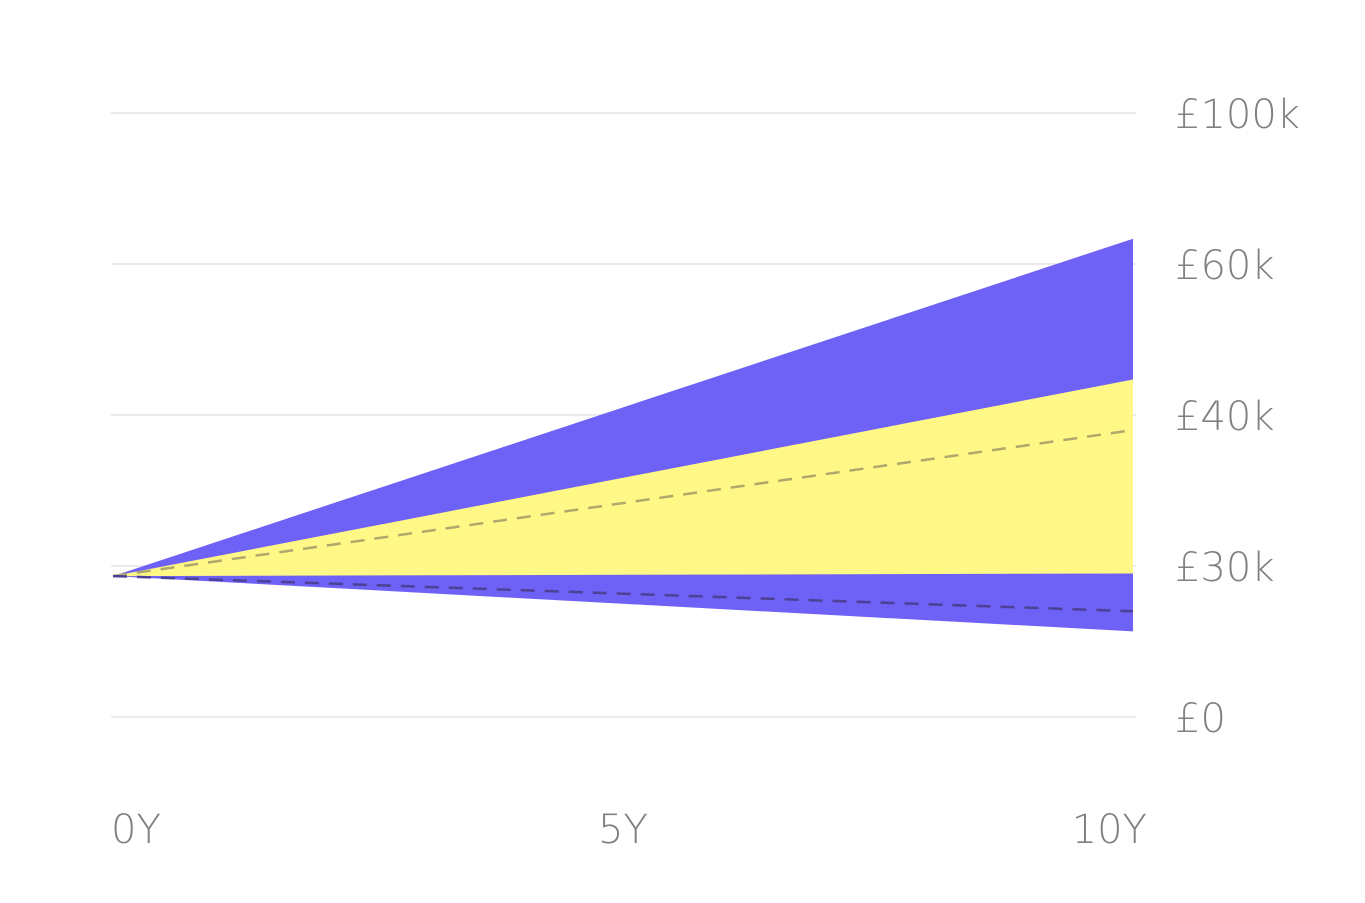  What do you see at coordinates (623, 593) in the screenshot?
I see `low-dashed-line` at bounding box center [623, 593].